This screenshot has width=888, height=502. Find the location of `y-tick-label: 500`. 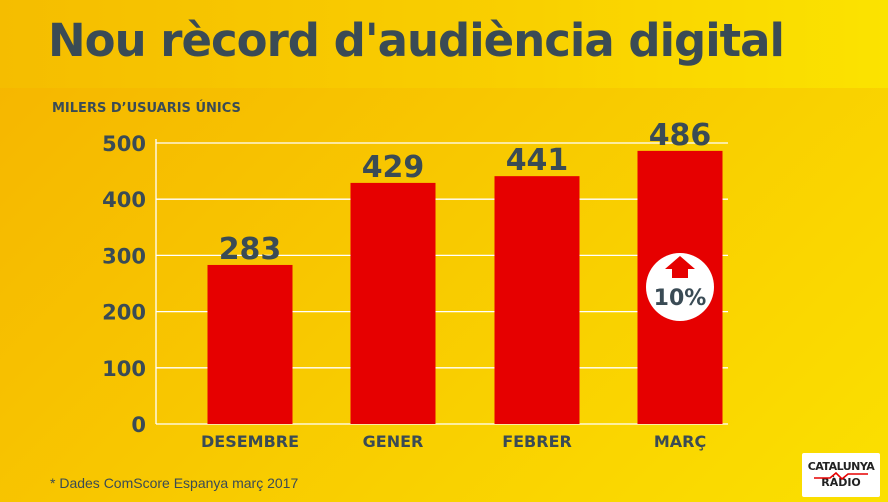

y-tick-label: 500 is located at coordinates (124, 144).